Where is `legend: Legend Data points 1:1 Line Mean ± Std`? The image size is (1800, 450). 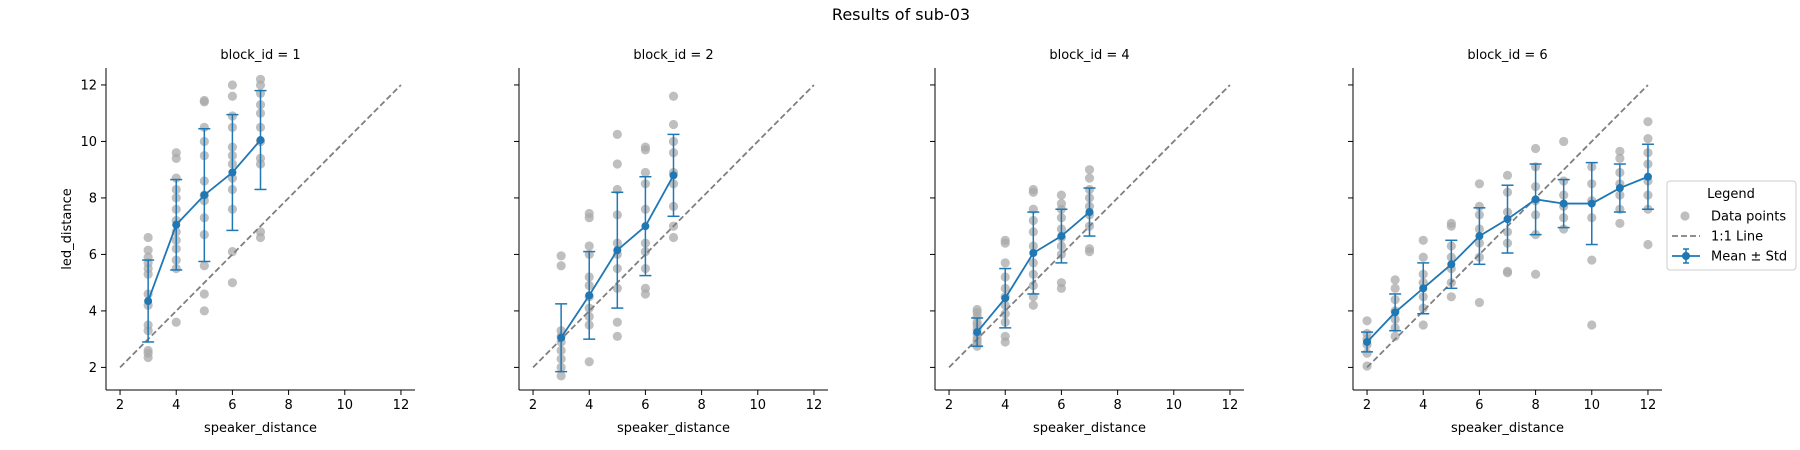 legend: Legend Data points 1:1 Line Mean ± Std is located at coordinates (1731, 225).